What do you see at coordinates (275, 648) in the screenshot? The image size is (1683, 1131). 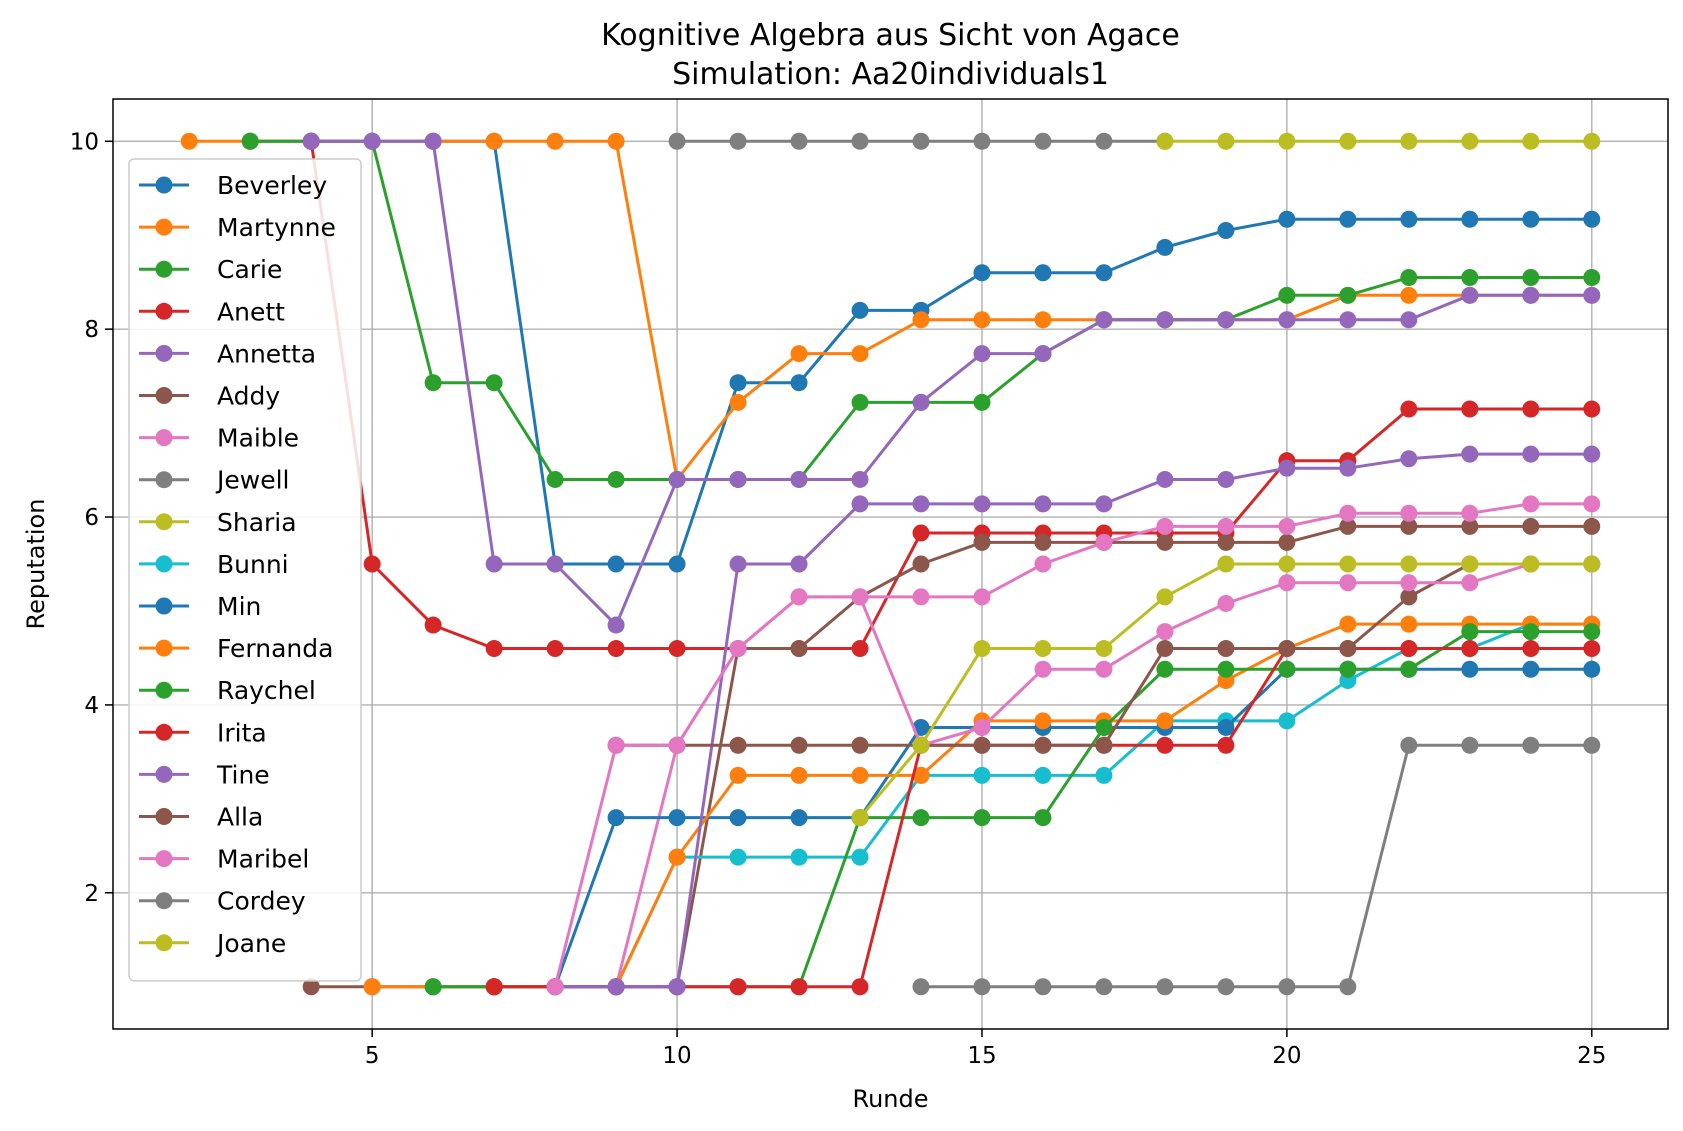 I see `legend-label: Fernanda` at bounding box center [275, 648].